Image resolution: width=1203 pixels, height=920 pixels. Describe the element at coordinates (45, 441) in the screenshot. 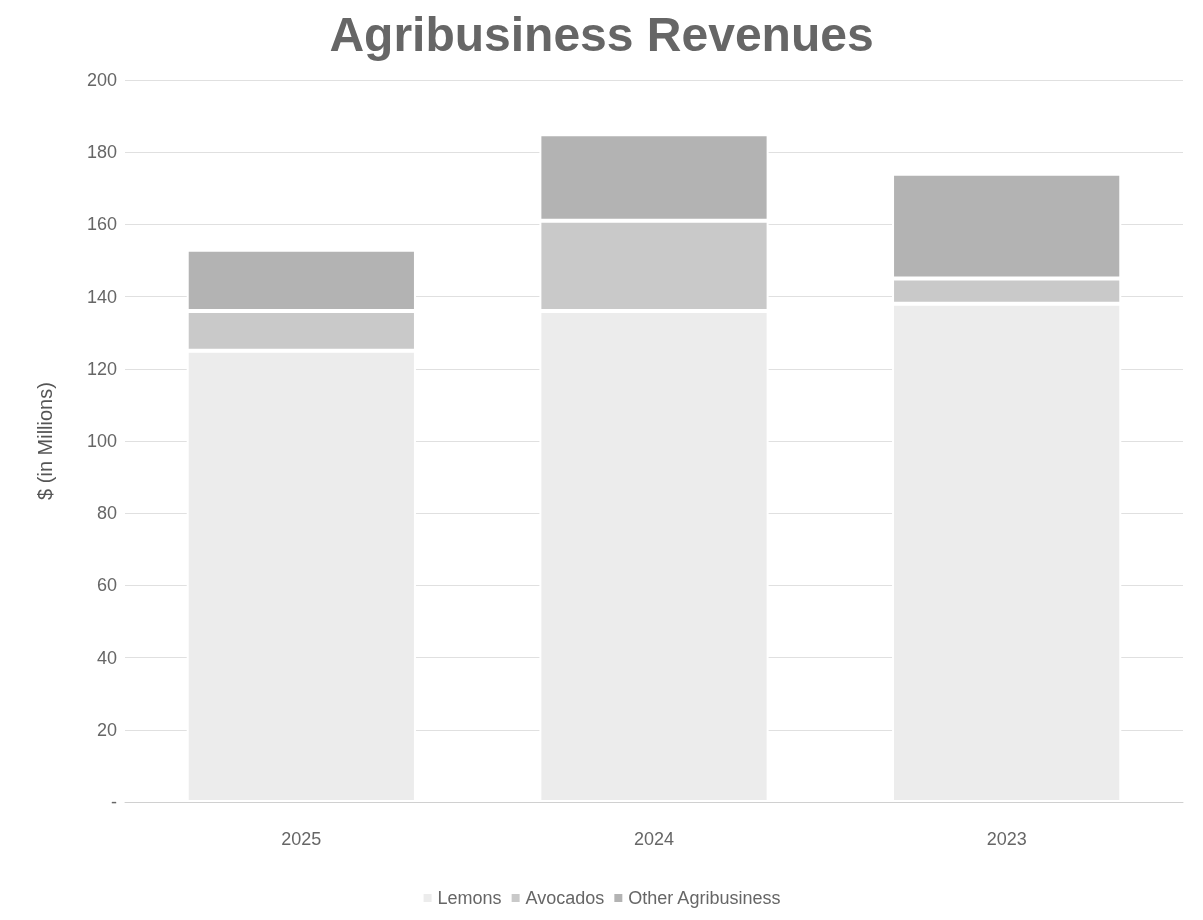

I see `y-axis-title: $ (in Millions)` at that location.